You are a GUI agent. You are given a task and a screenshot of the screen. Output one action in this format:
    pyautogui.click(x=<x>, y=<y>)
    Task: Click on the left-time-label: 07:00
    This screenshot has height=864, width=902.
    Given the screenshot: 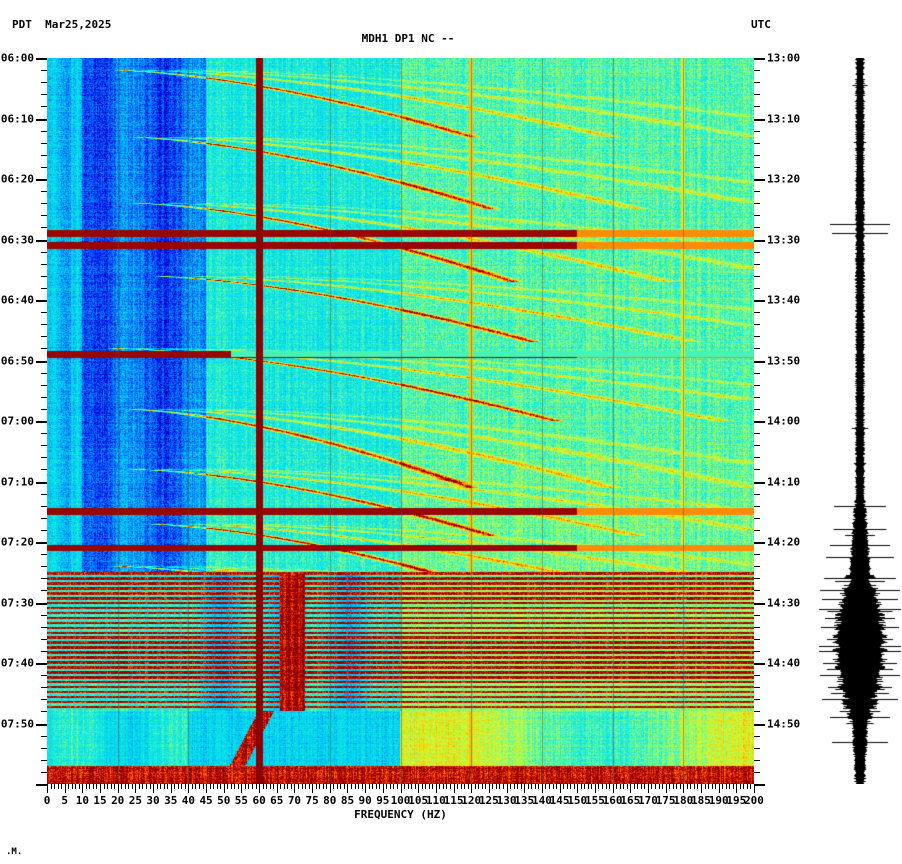 What is the action you would take?
    pyautogui.click(x=17, y=421)
    